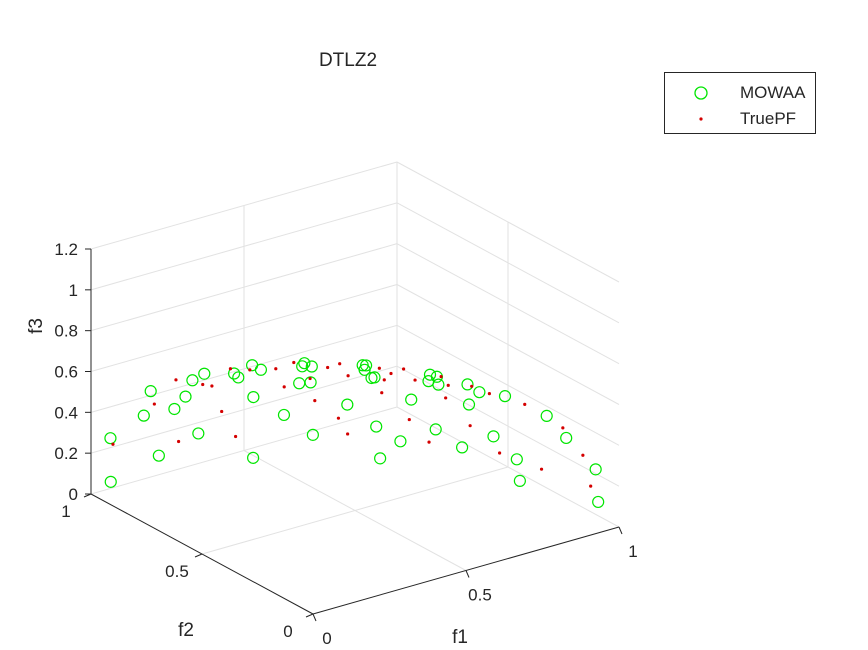 The height and width of the screenshot is (650, 868). I want to click on open-circle-marker-icon, so click(701, 93).